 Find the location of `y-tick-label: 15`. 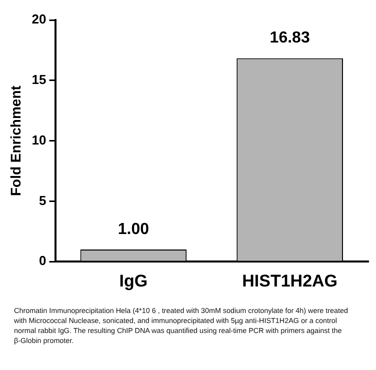

y-tick-label: 15 is located at coordinates (39, 79).